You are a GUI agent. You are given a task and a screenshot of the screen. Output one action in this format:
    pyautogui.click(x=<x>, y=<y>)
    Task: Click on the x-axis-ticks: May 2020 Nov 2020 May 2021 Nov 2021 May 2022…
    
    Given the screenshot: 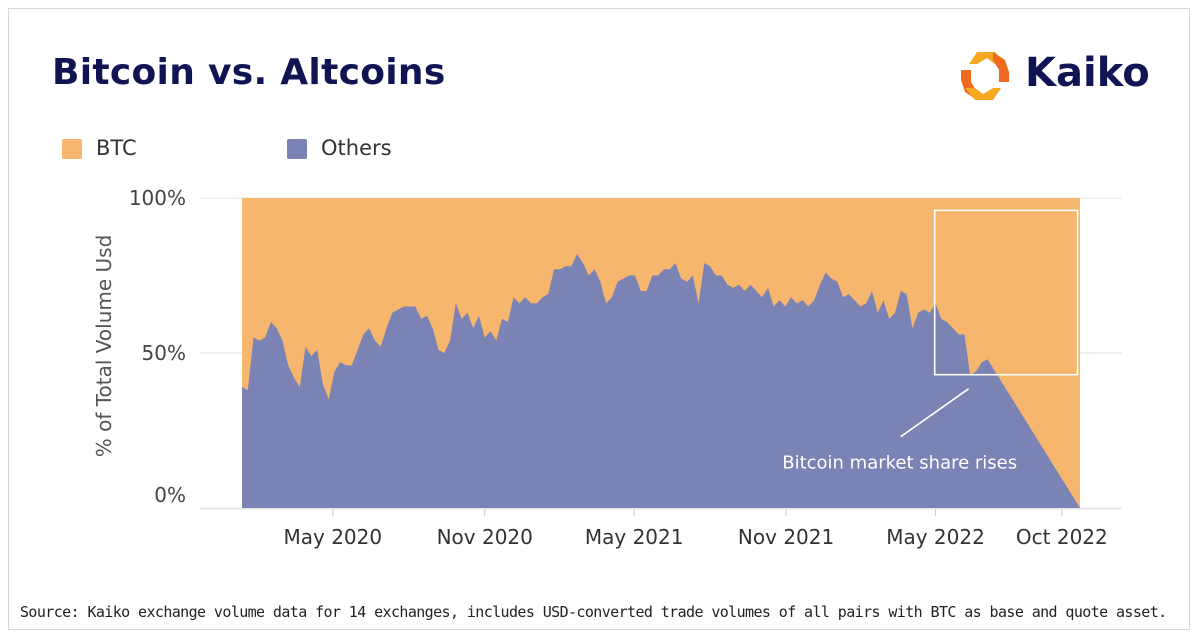 What is the action you would take?
    pyautogui.click(x=661, y=528)
    